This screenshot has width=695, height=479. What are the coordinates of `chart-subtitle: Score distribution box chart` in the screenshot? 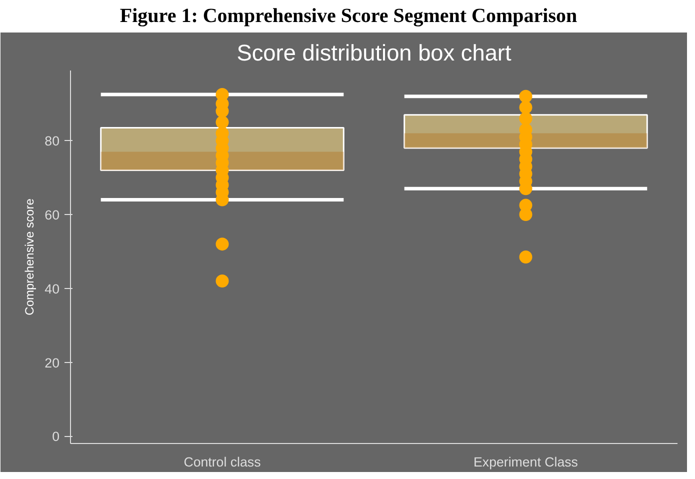 It's located at (374, 53).